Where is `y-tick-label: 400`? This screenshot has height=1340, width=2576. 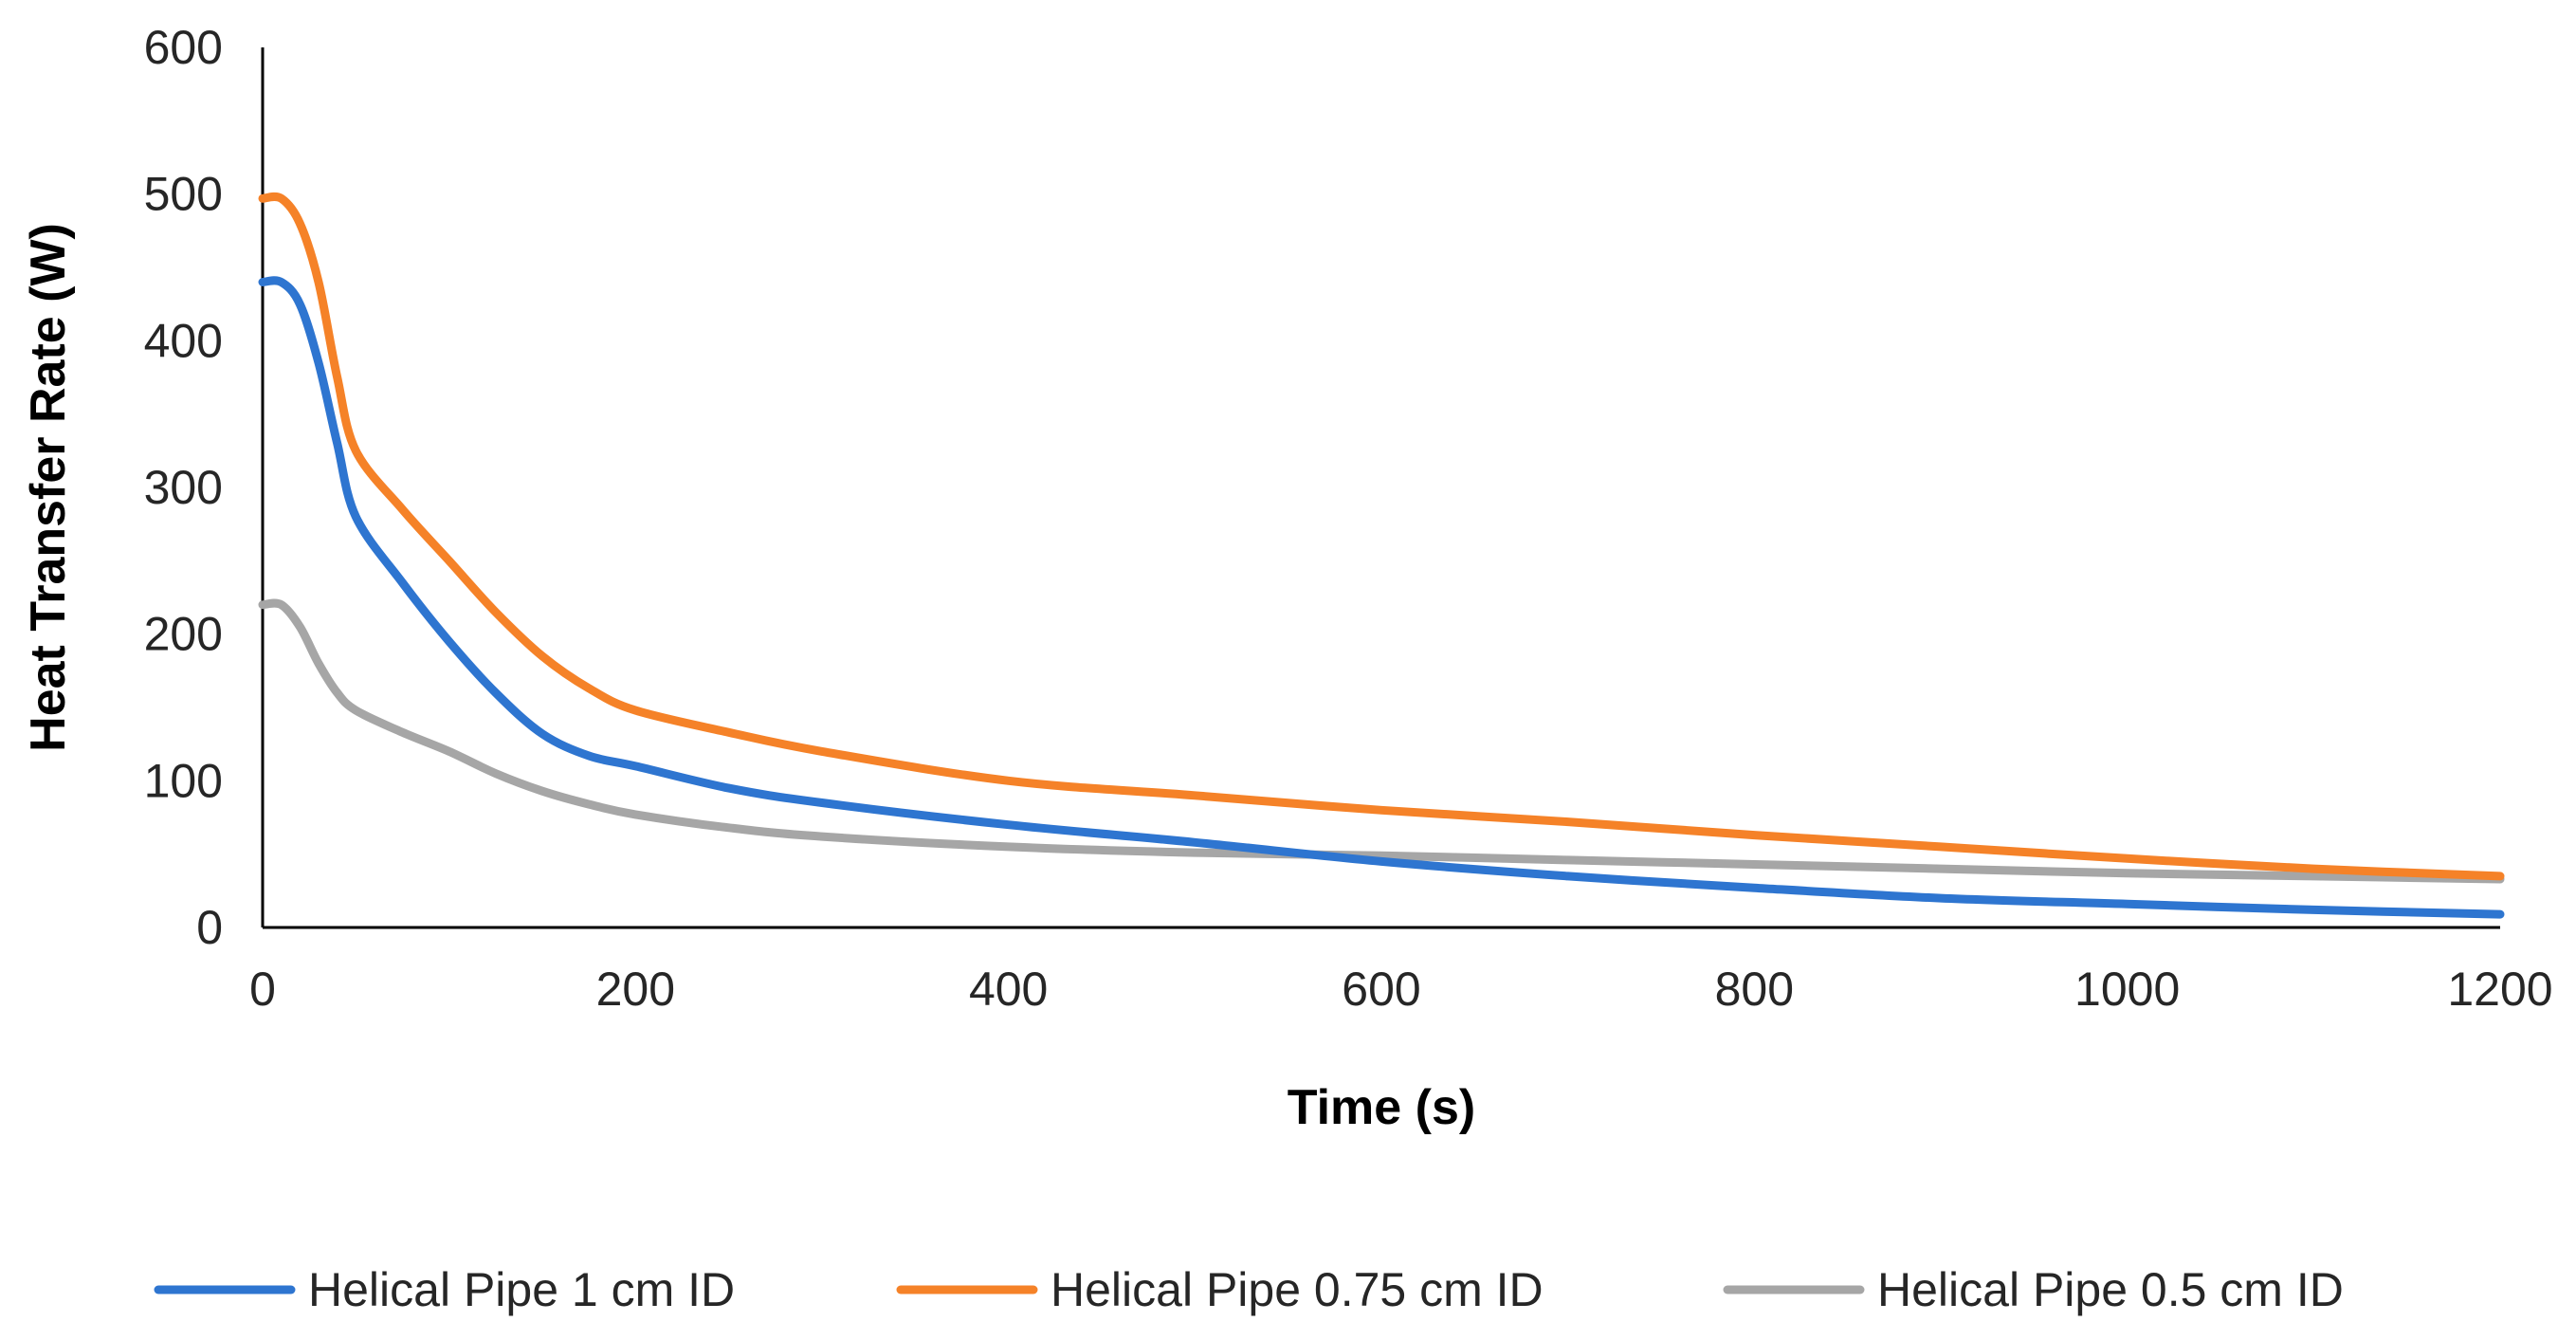
y-tick-label: 400 is located at coordinates (183, 341).